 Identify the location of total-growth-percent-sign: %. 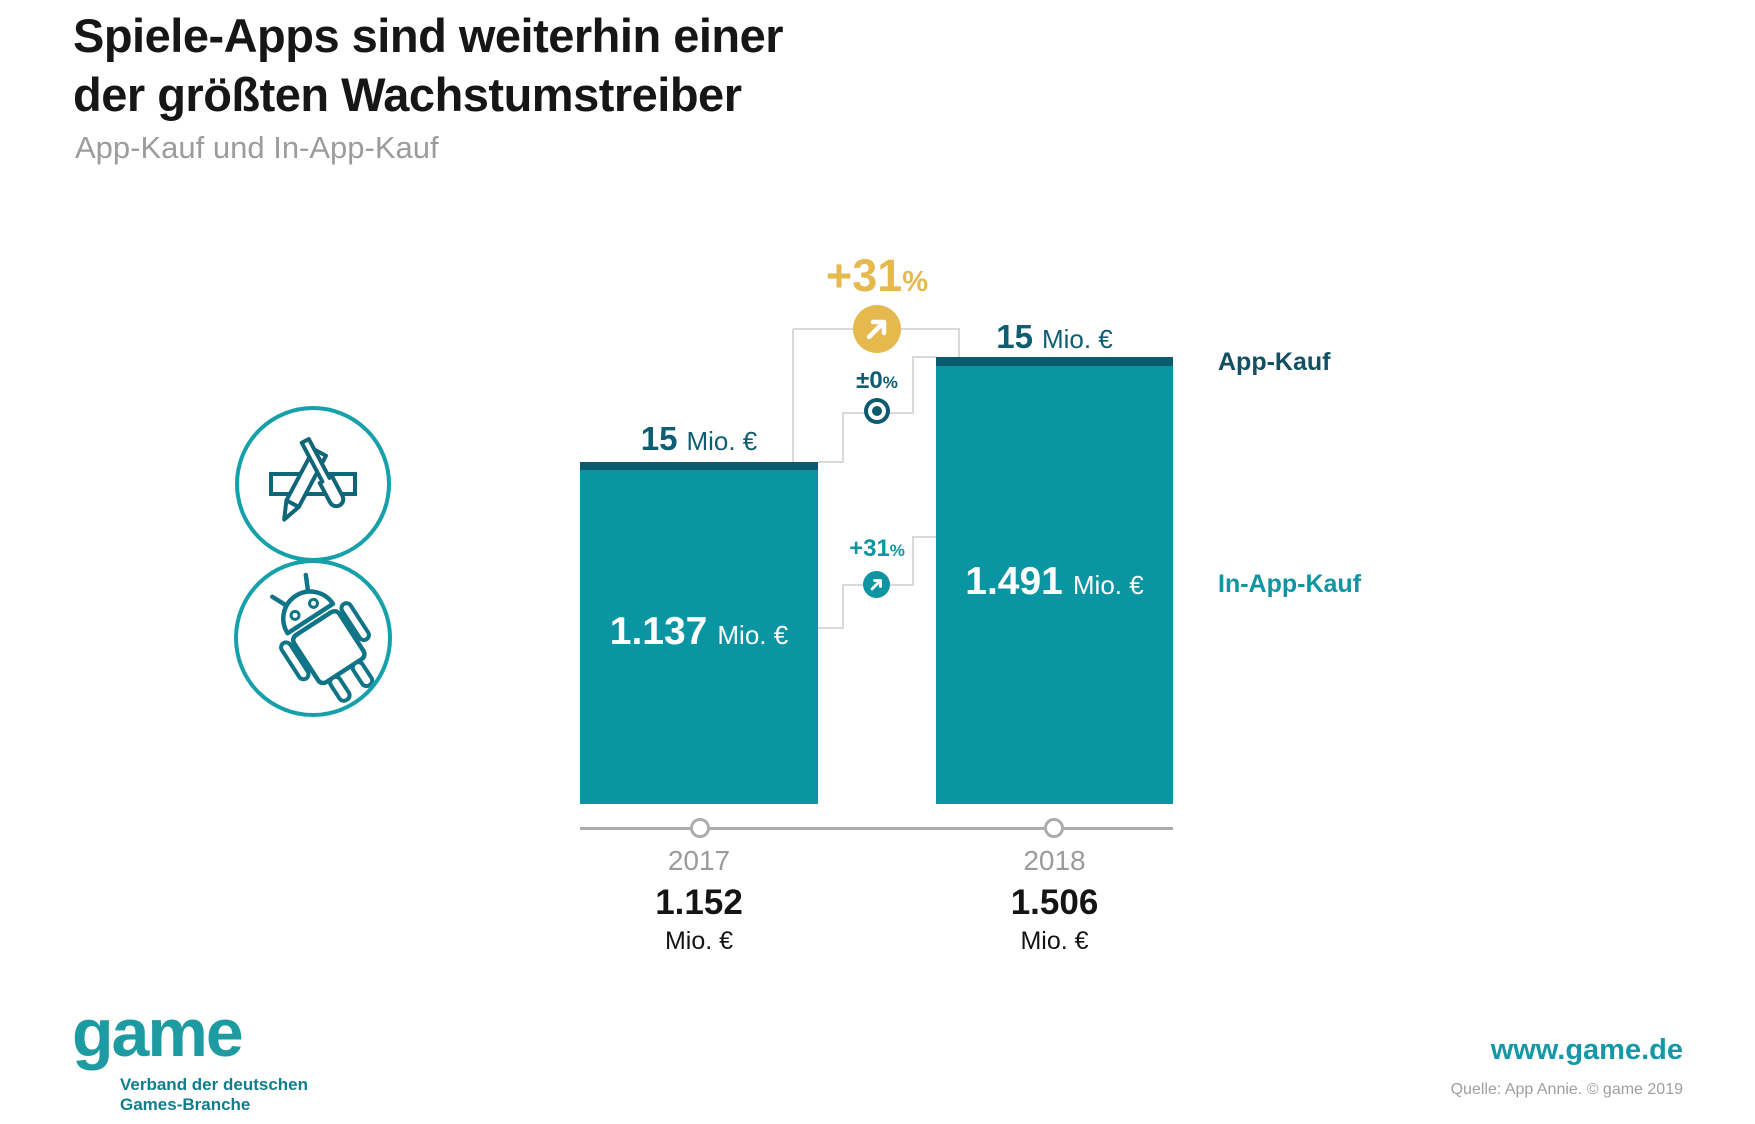
(915, 282).